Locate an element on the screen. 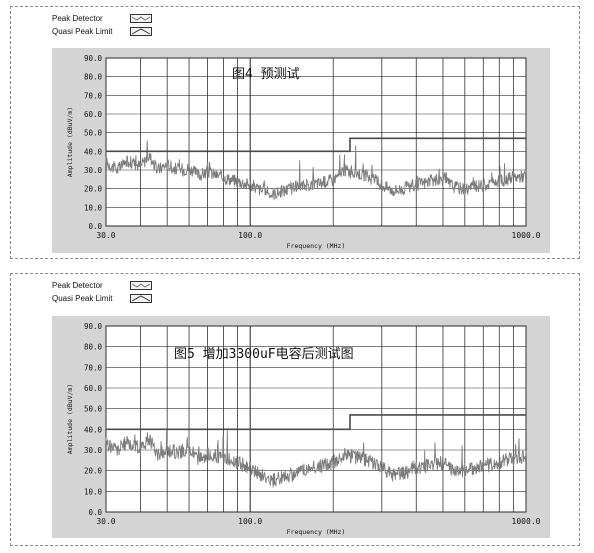 The height and width of the screenshot is (553, 594). legend-1: Peak Detector Quasi Peak Limit is located at coordinates (102, 25).